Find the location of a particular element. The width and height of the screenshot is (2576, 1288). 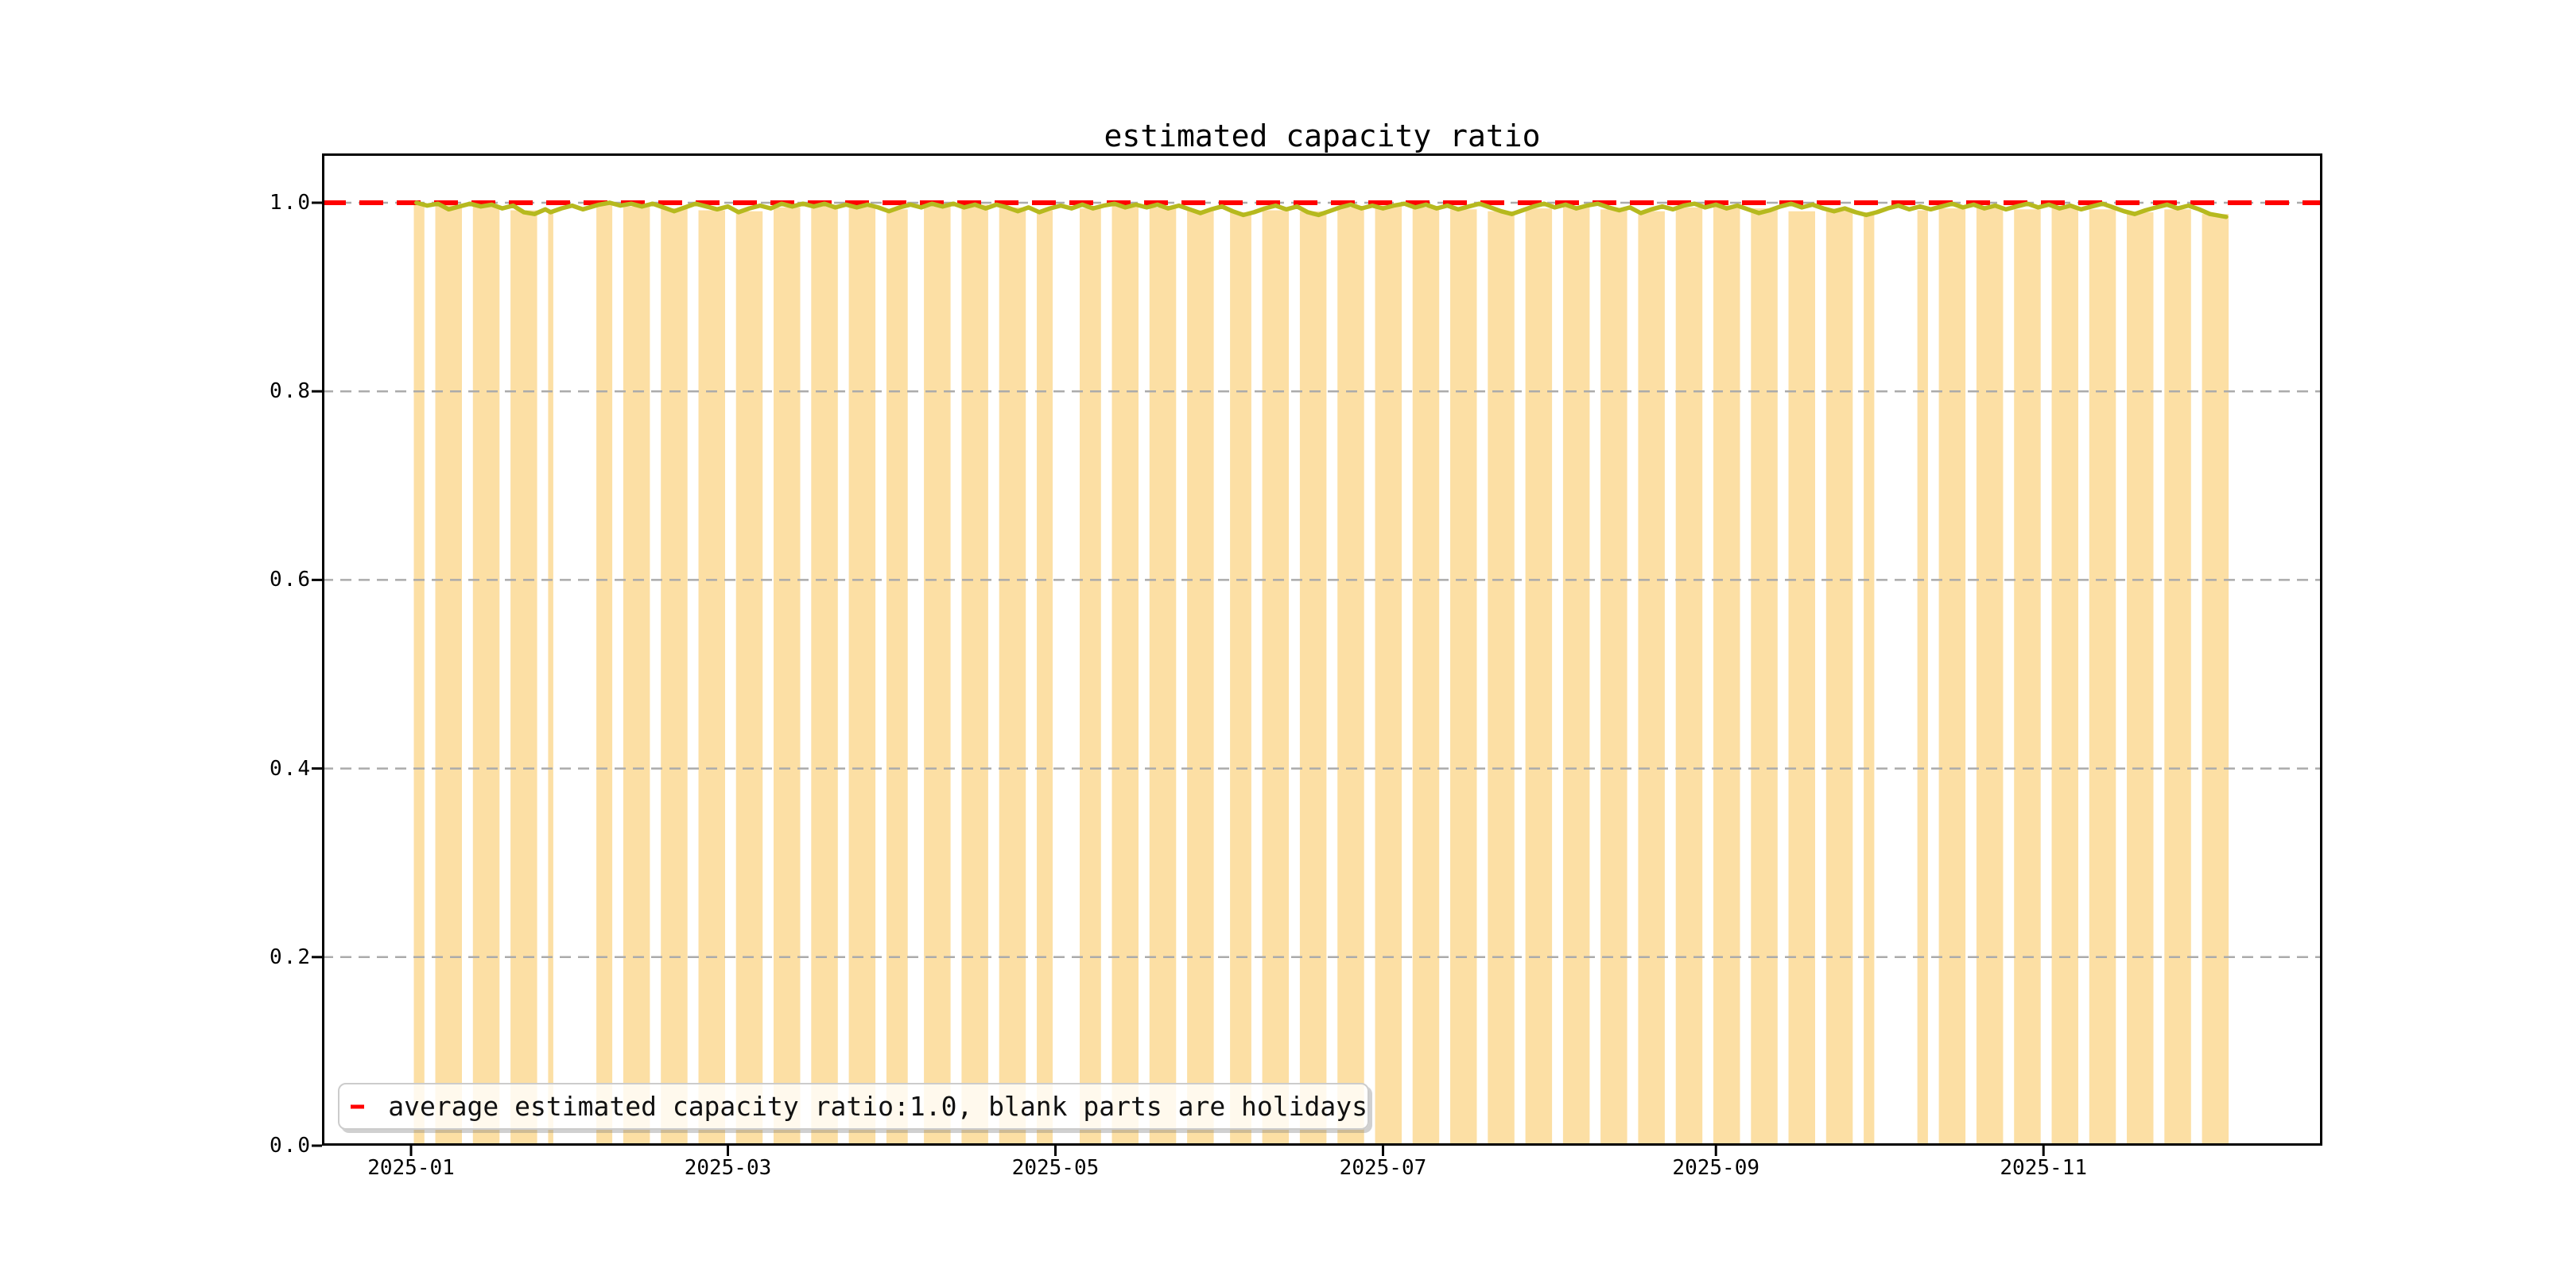

capacity-ratio-line is located at coordinates (1322, 210).